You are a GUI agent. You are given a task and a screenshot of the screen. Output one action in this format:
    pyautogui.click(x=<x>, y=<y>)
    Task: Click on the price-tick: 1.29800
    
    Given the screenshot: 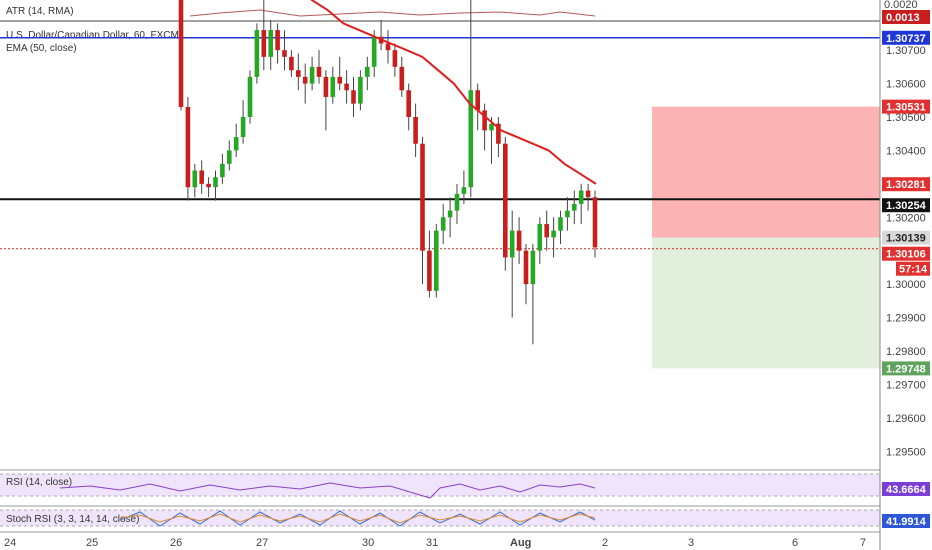 What is the action you would take?
    pyautogui.click(x=906, y=352)
    